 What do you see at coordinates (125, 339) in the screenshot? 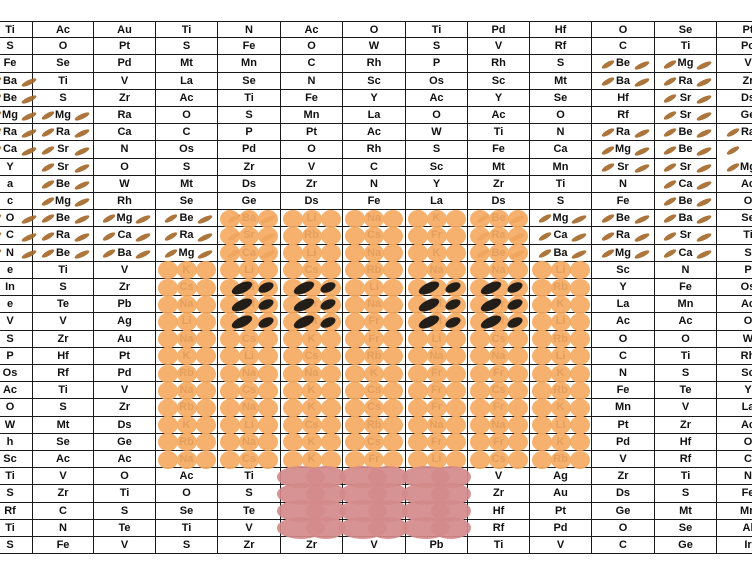
I see `grid-cell: Au` at bounding box center [125, 339].